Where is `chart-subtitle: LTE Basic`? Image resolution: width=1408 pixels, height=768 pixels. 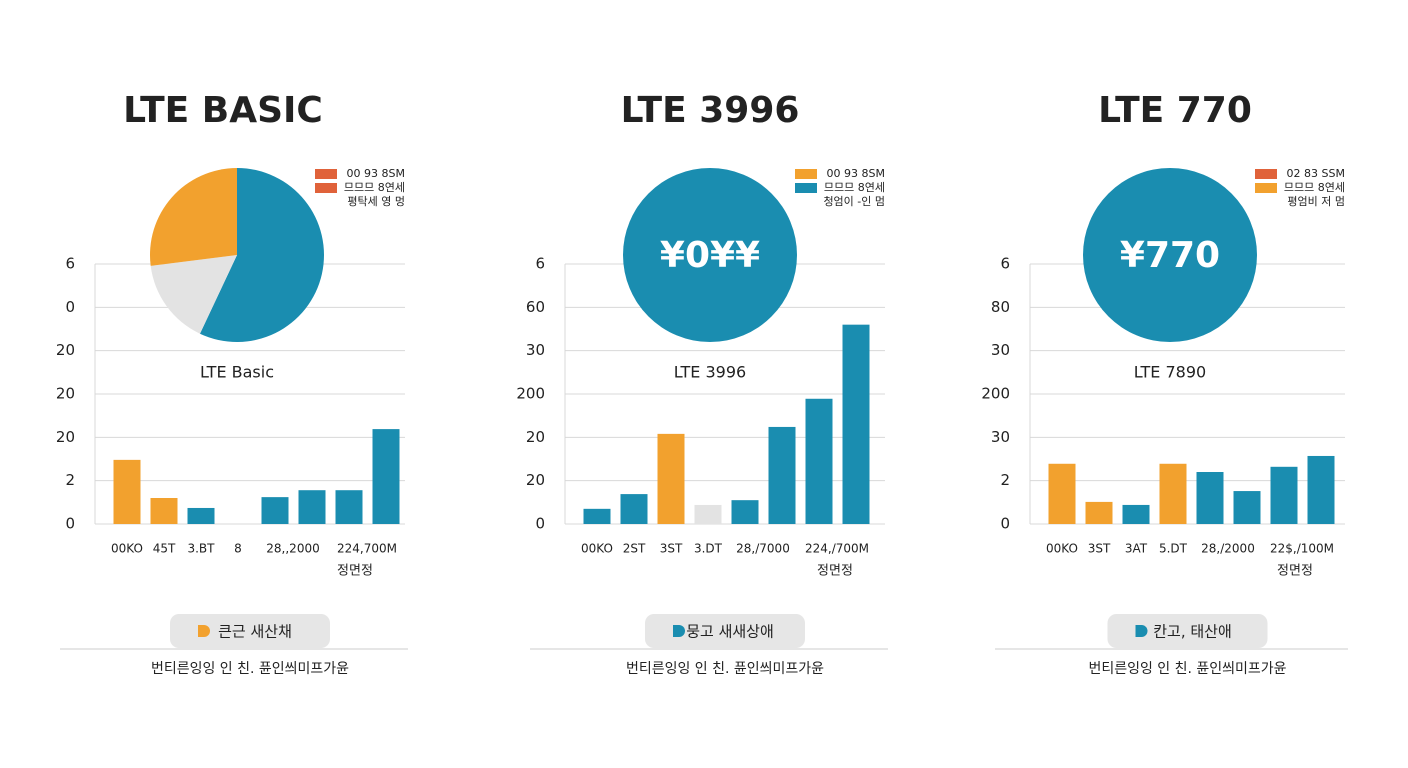
chart-subtitle: LTE Basic is located at coordinates (237, 372).